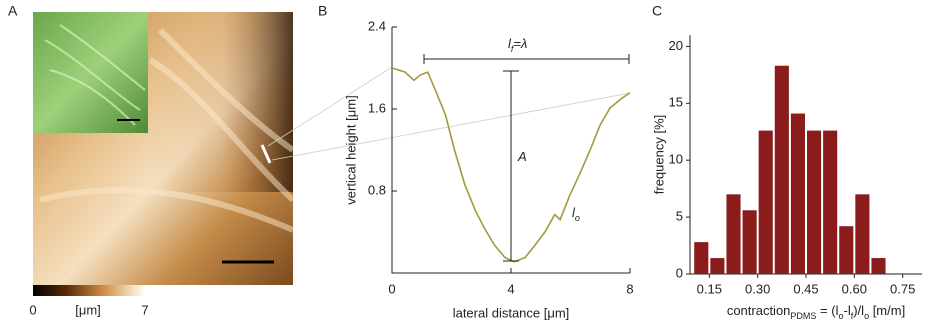 The image size is (932, 326). What do you see at coordinates (709, 288) in the screenshot?
I see `x-tick-label: 0.15` at bounding box center [709, 288].